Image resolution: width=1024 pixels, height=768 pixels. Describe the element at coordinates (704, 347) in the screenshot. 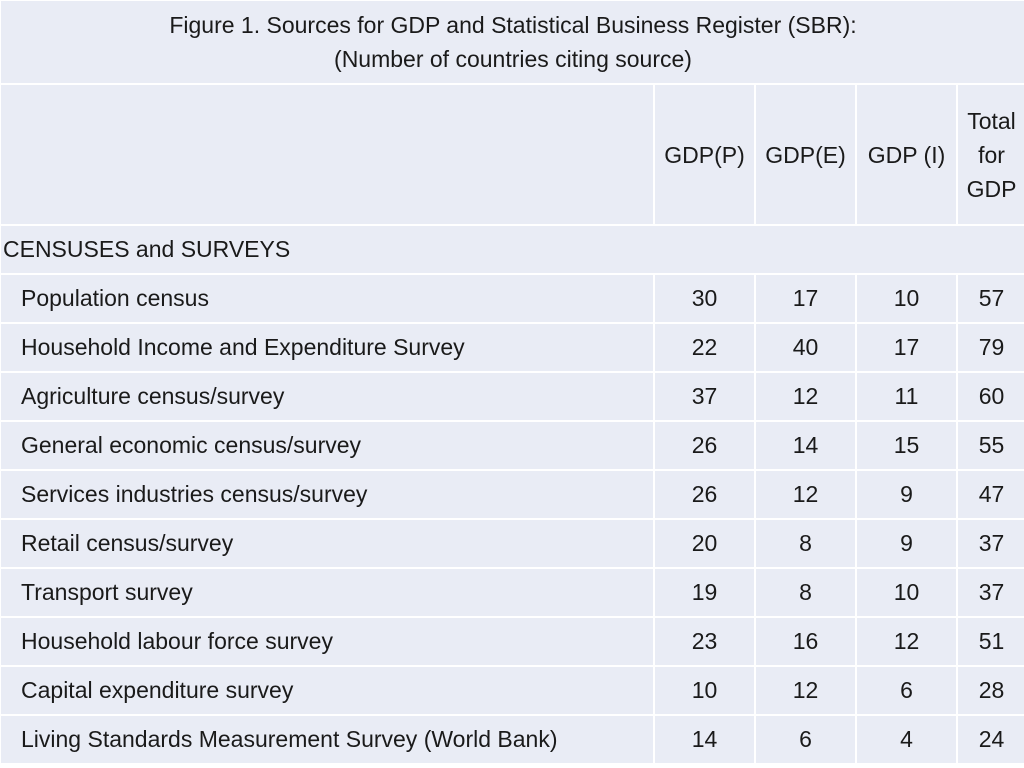

I see `gdp-p-cell: 22` at that location.